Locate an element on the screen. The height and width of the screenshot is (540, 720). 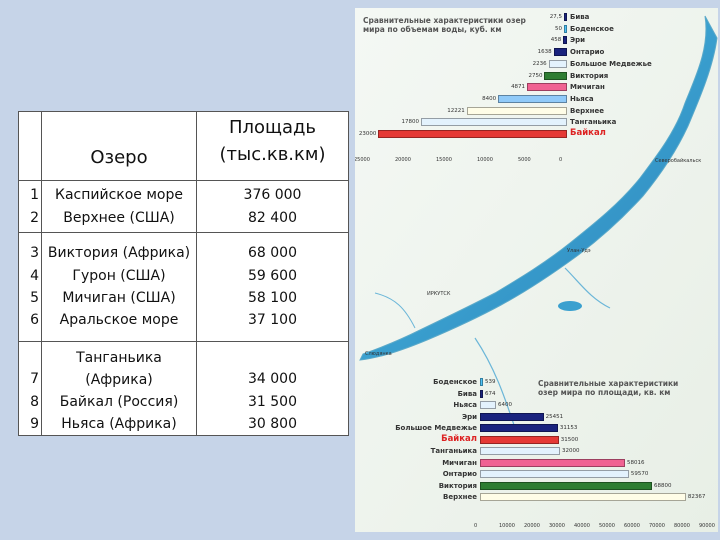
volume-lake-label: Эри is located at coordinates (578, 40).